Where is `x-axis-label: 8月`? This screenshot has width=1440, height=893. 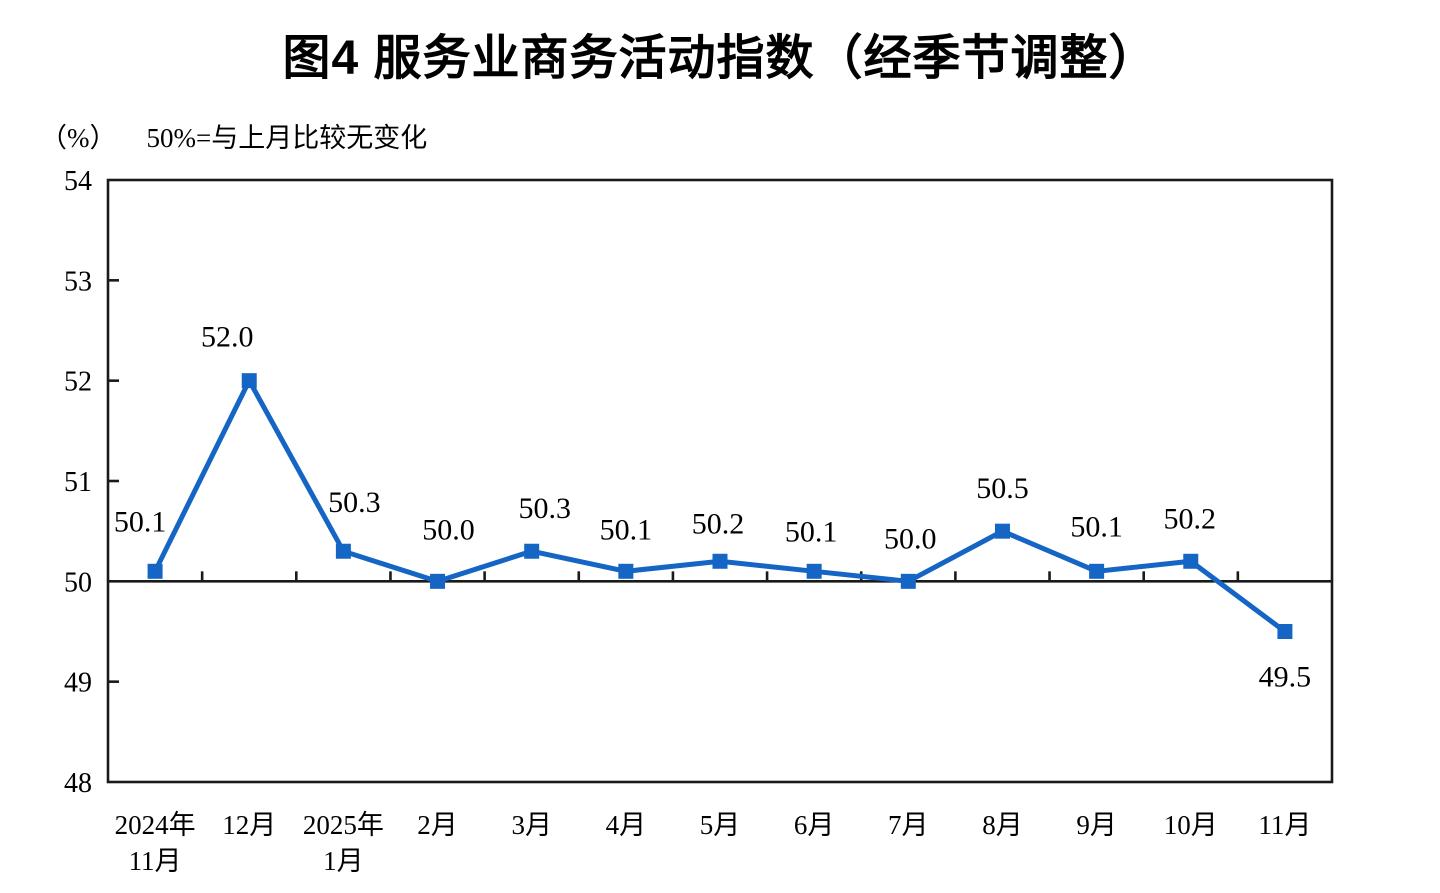 x-axis-label: 8月 is located at coordinates (1002, 825).